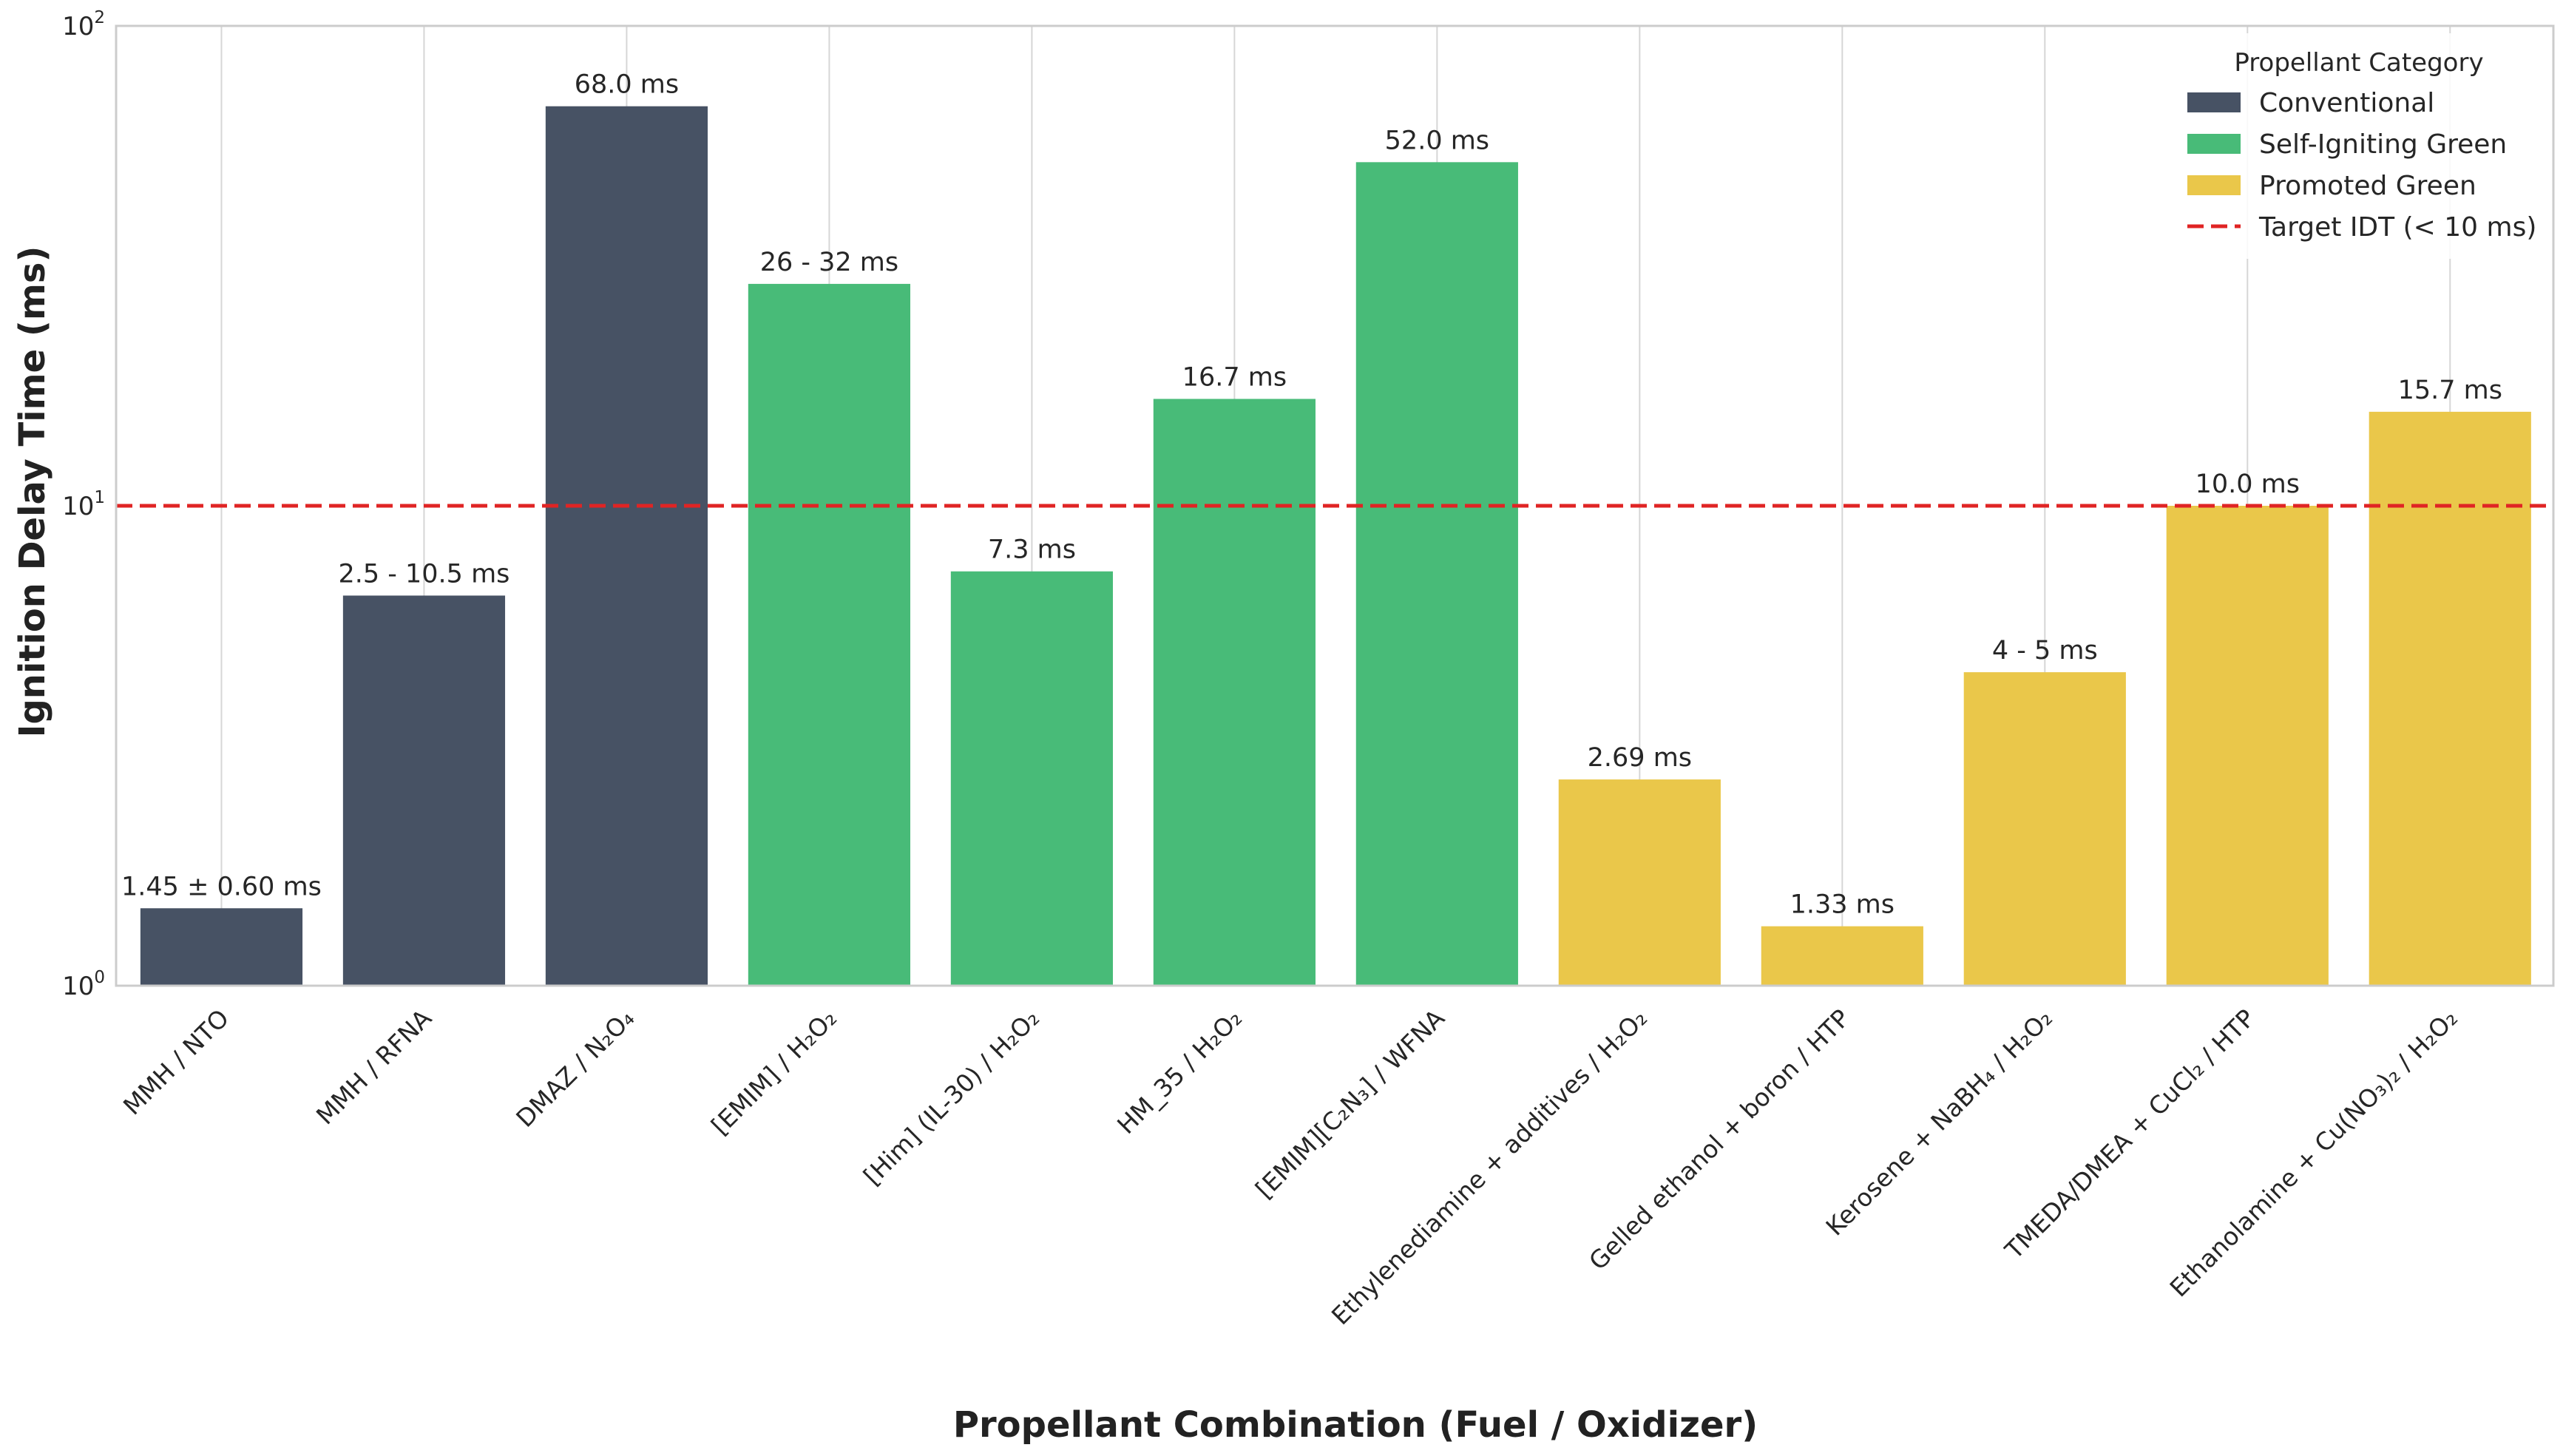 This screenshot has height=1456, width=2563. Describe the element at coordinates (2346, 103) in the screenshot. I see `legend-entry-label: Conventional` at that location.